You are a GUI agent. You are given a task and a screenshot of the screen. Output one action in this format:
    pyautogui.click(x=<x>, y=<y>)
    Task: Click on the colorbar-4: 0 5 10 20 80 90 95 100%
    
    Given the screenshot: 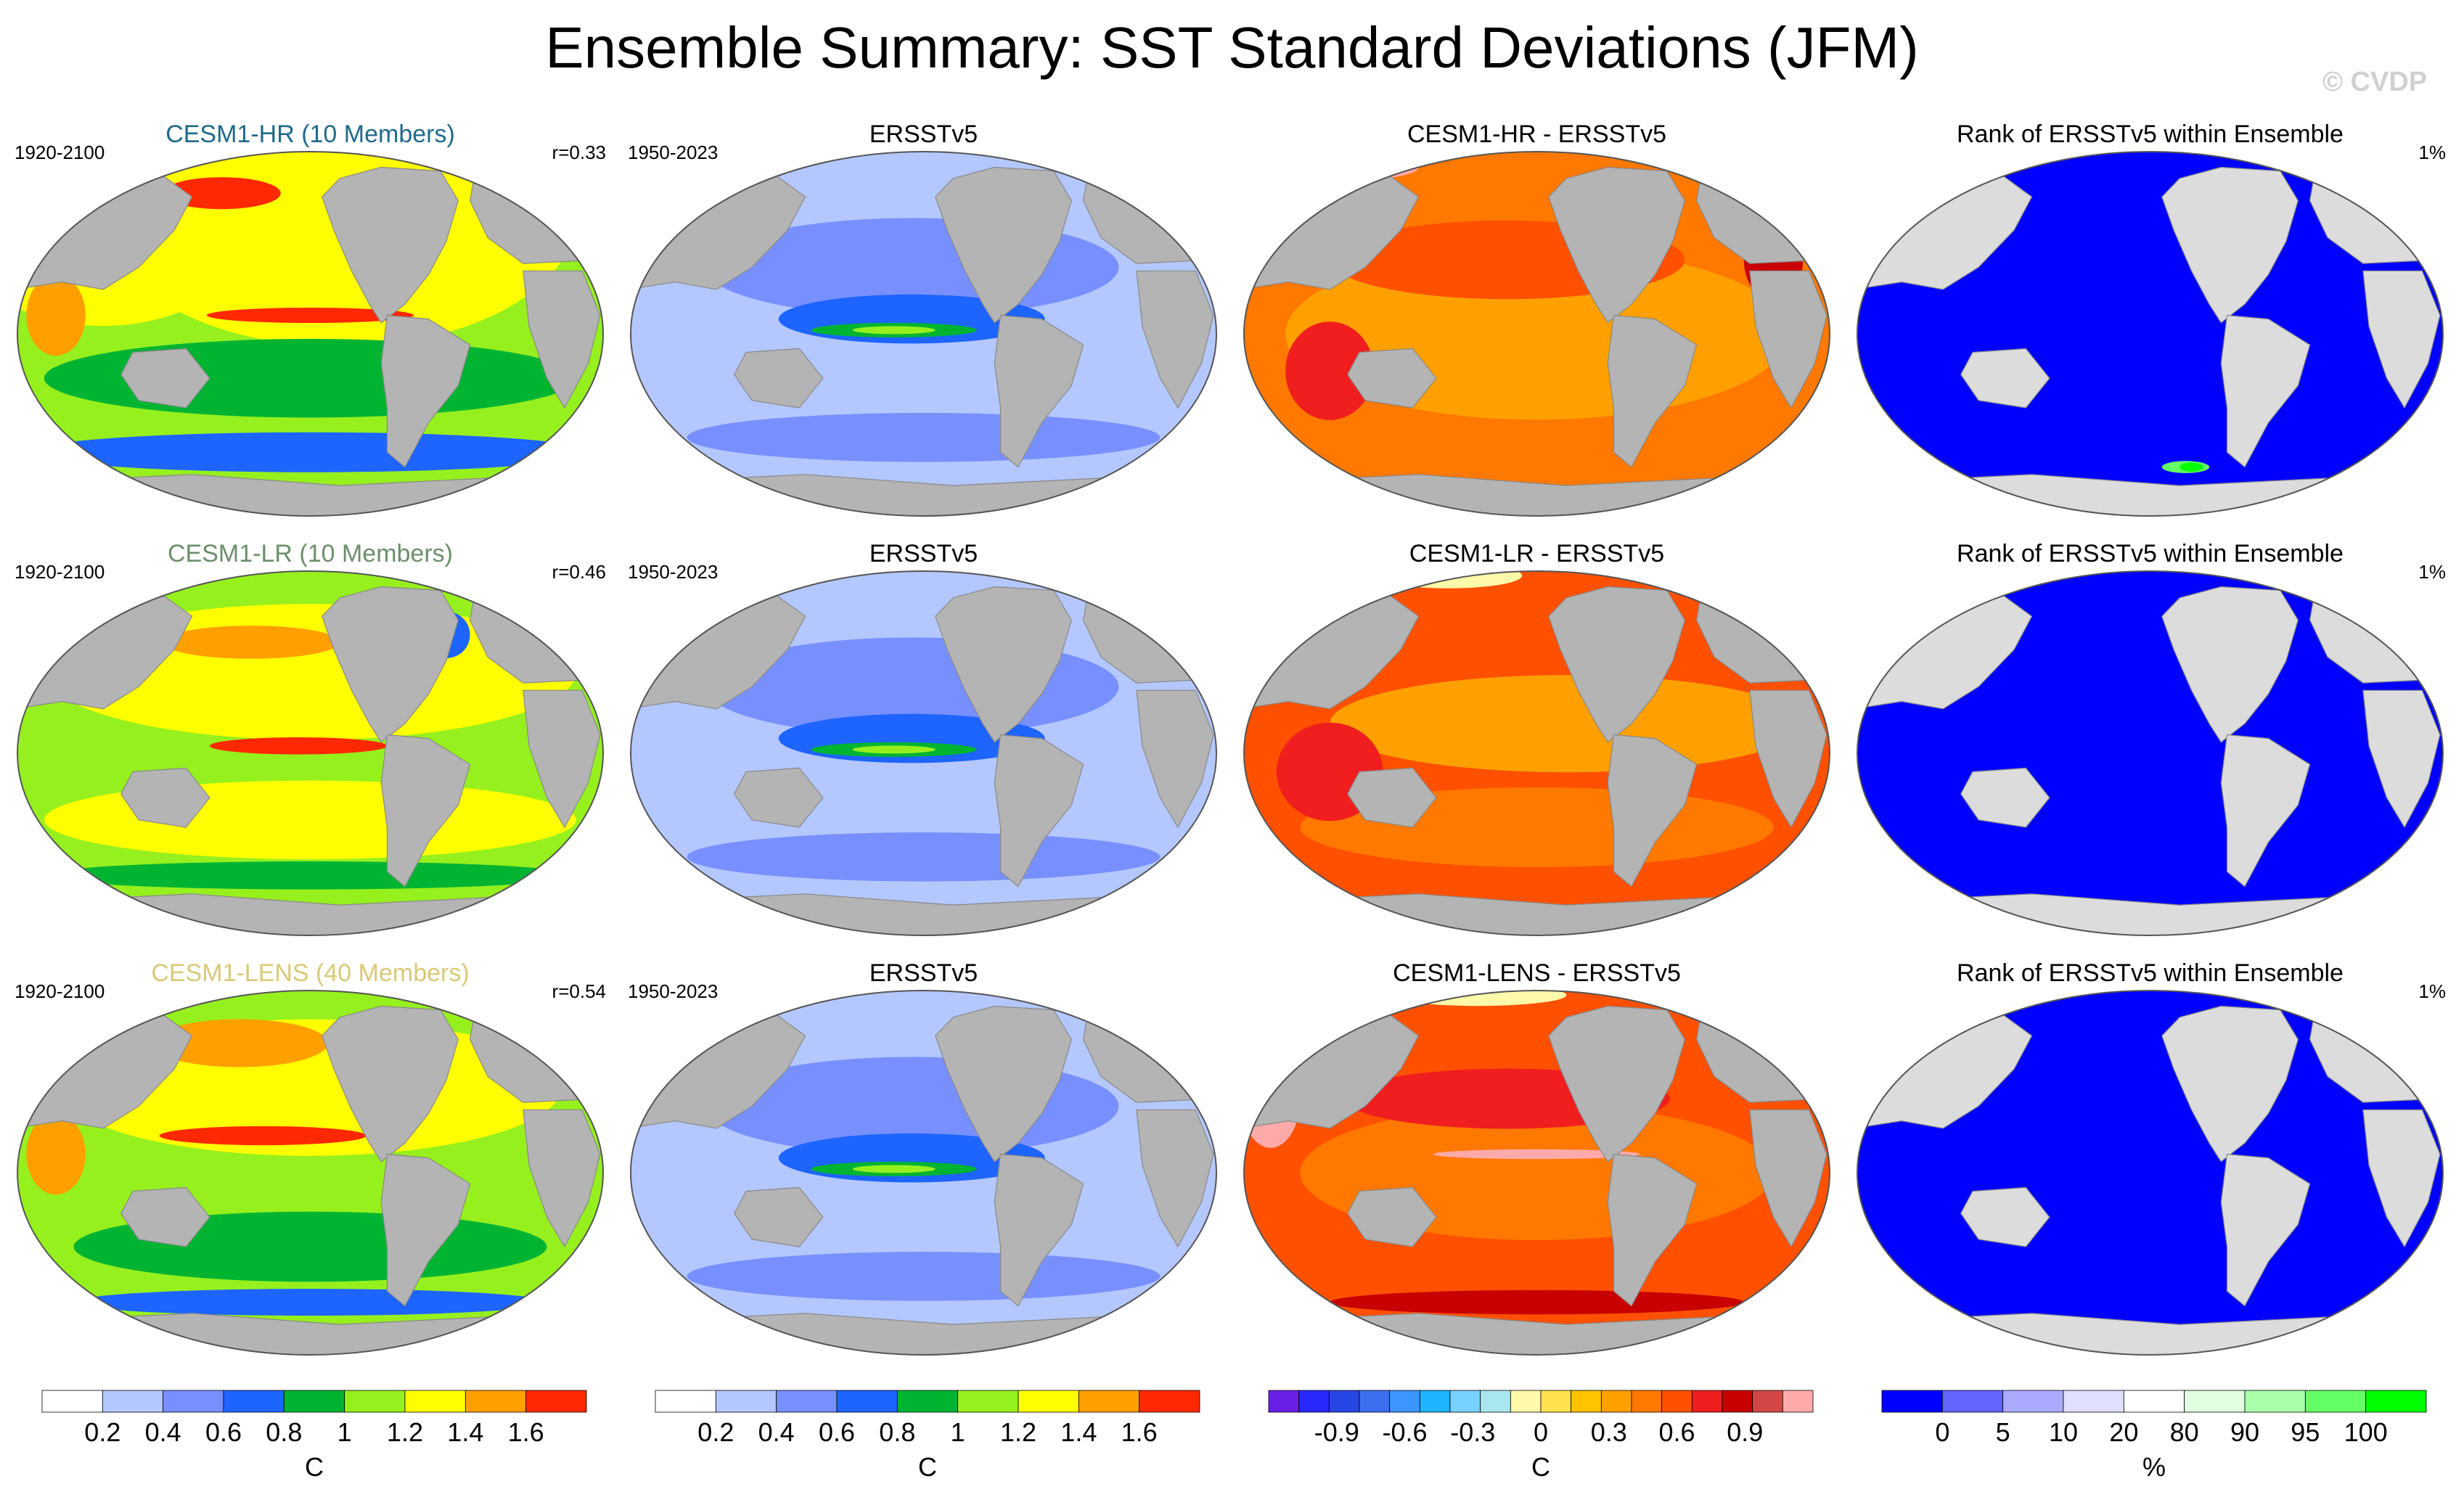 What is the action you would take?
    pyautogui.click(x=2154, y=1436)
    